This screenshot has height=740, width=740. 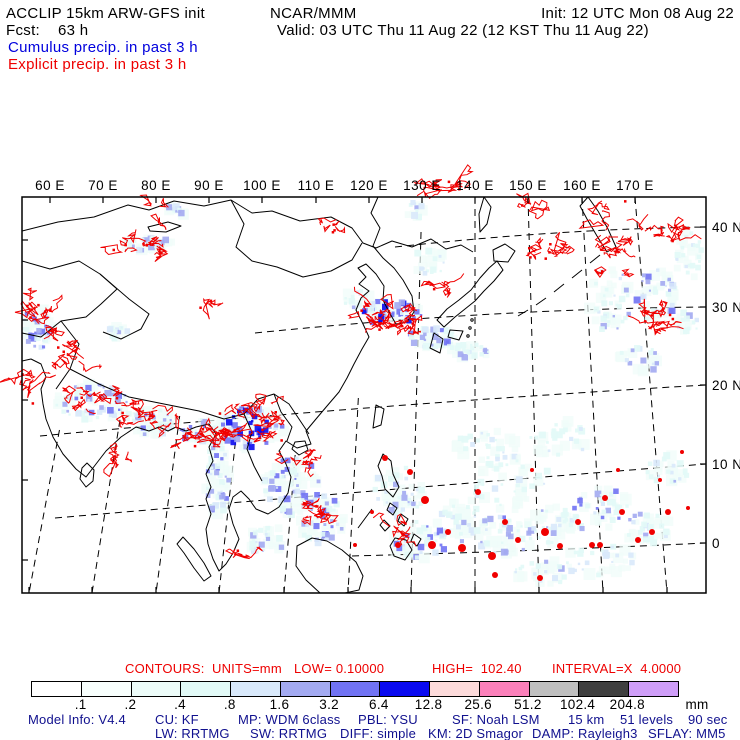 I want to click on island-shikoku, so click(x=455, y=335).